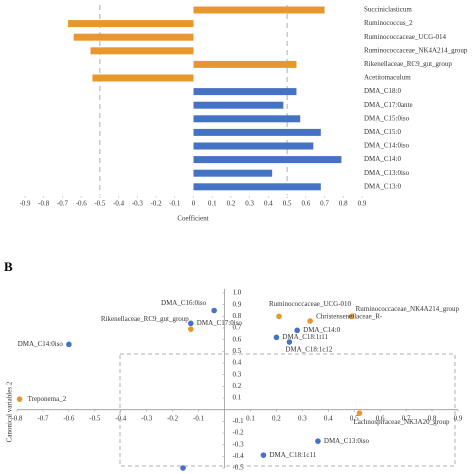  I want to click on point-label: DMA_C18:1t11, so click(305, 337).